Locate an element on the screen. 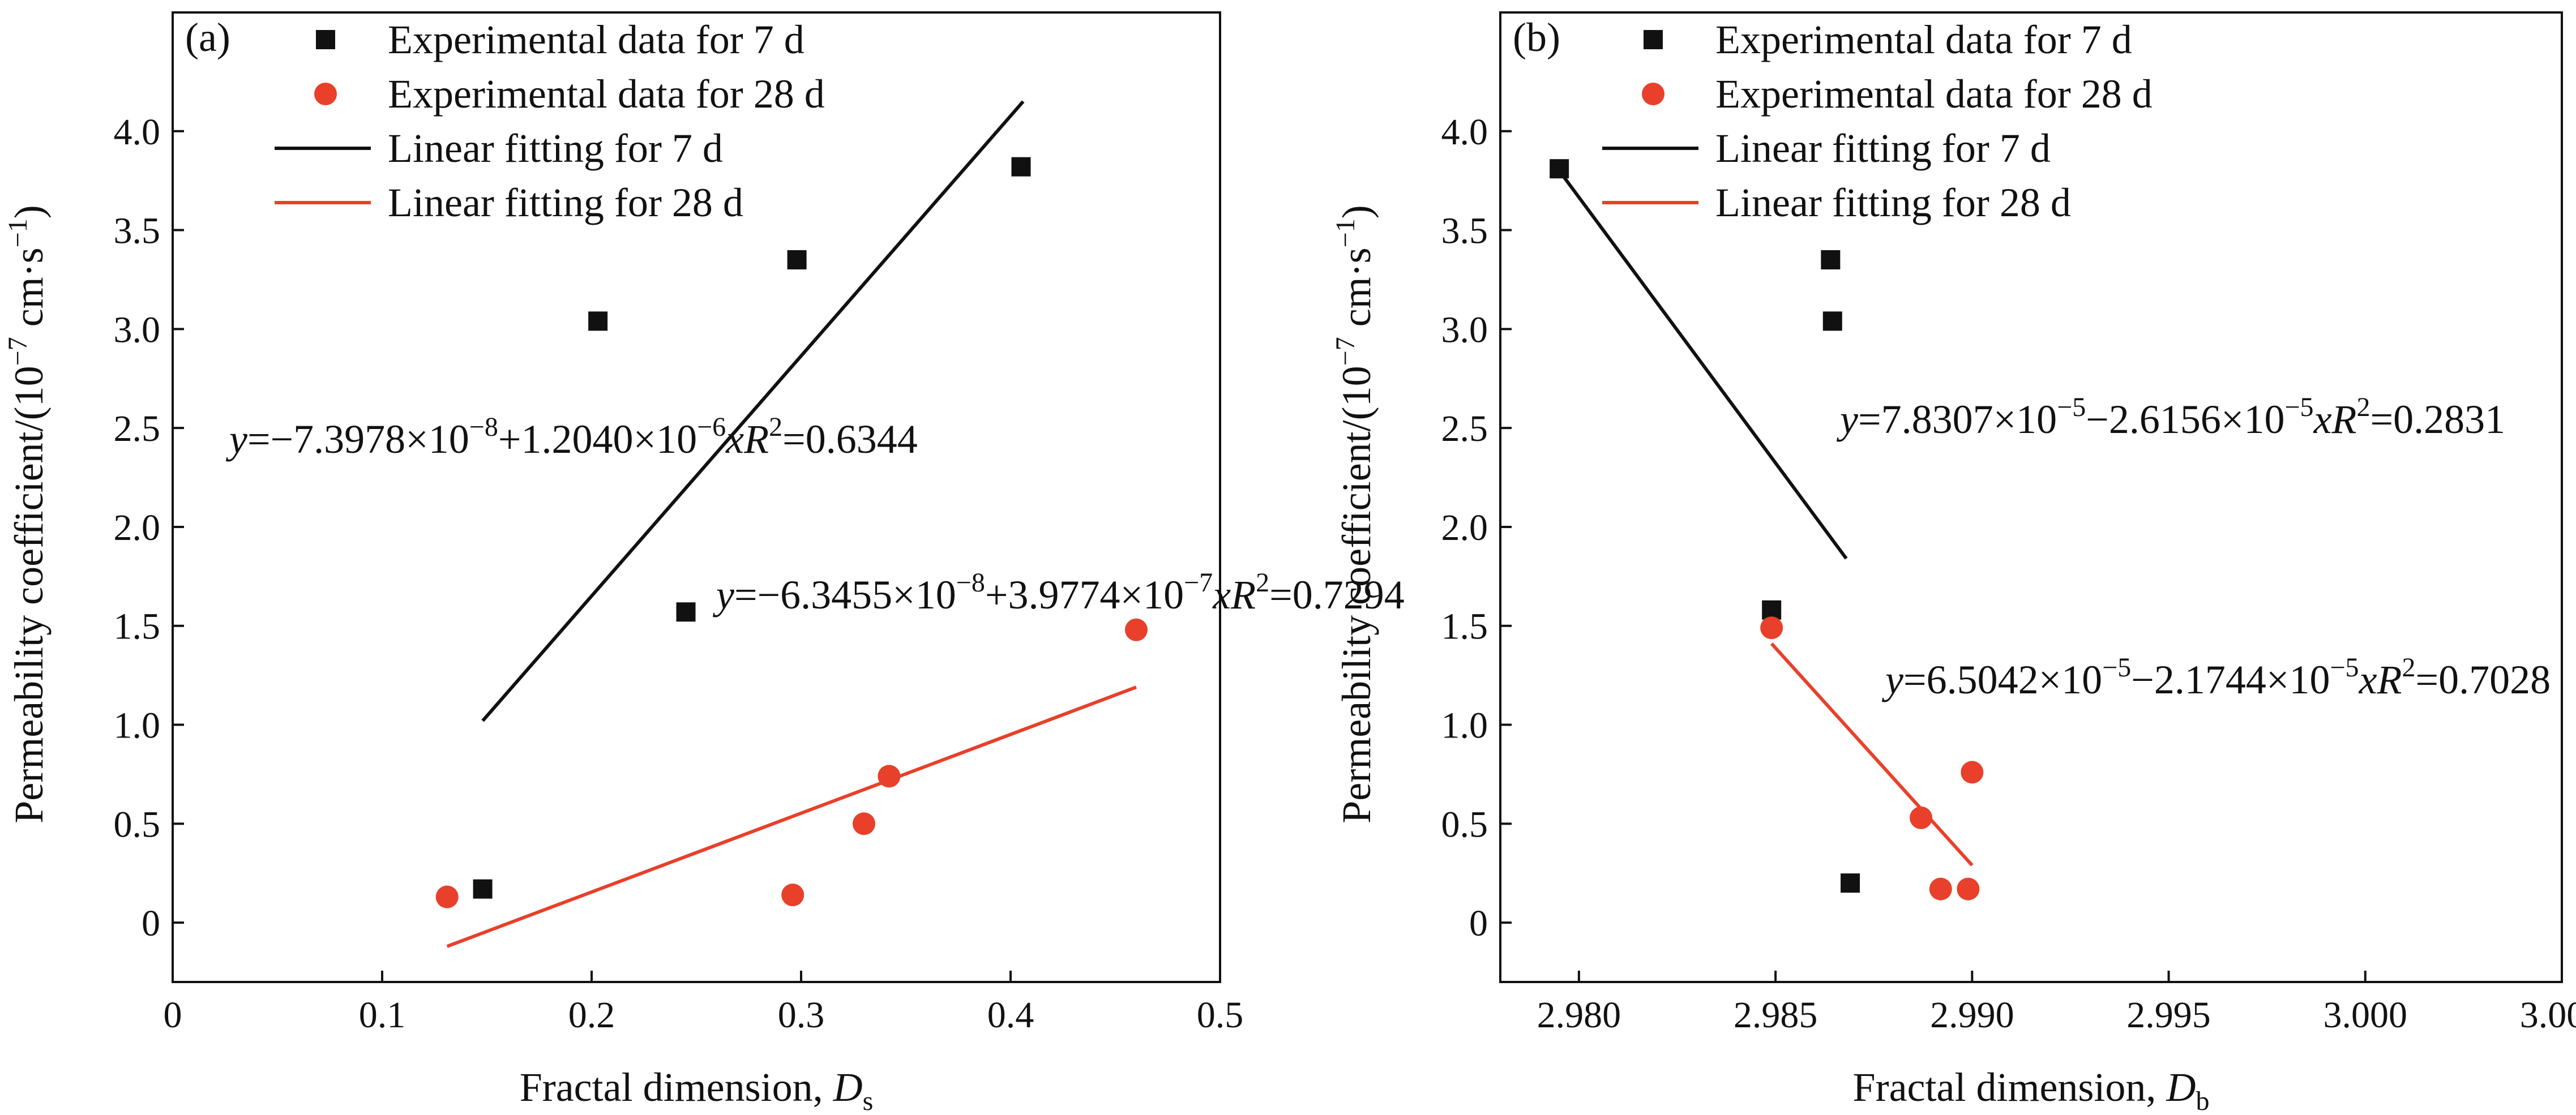 This screenshot has height=1115, width=2576. x-tick-label: 0 is located at coordinates (173, 1015).